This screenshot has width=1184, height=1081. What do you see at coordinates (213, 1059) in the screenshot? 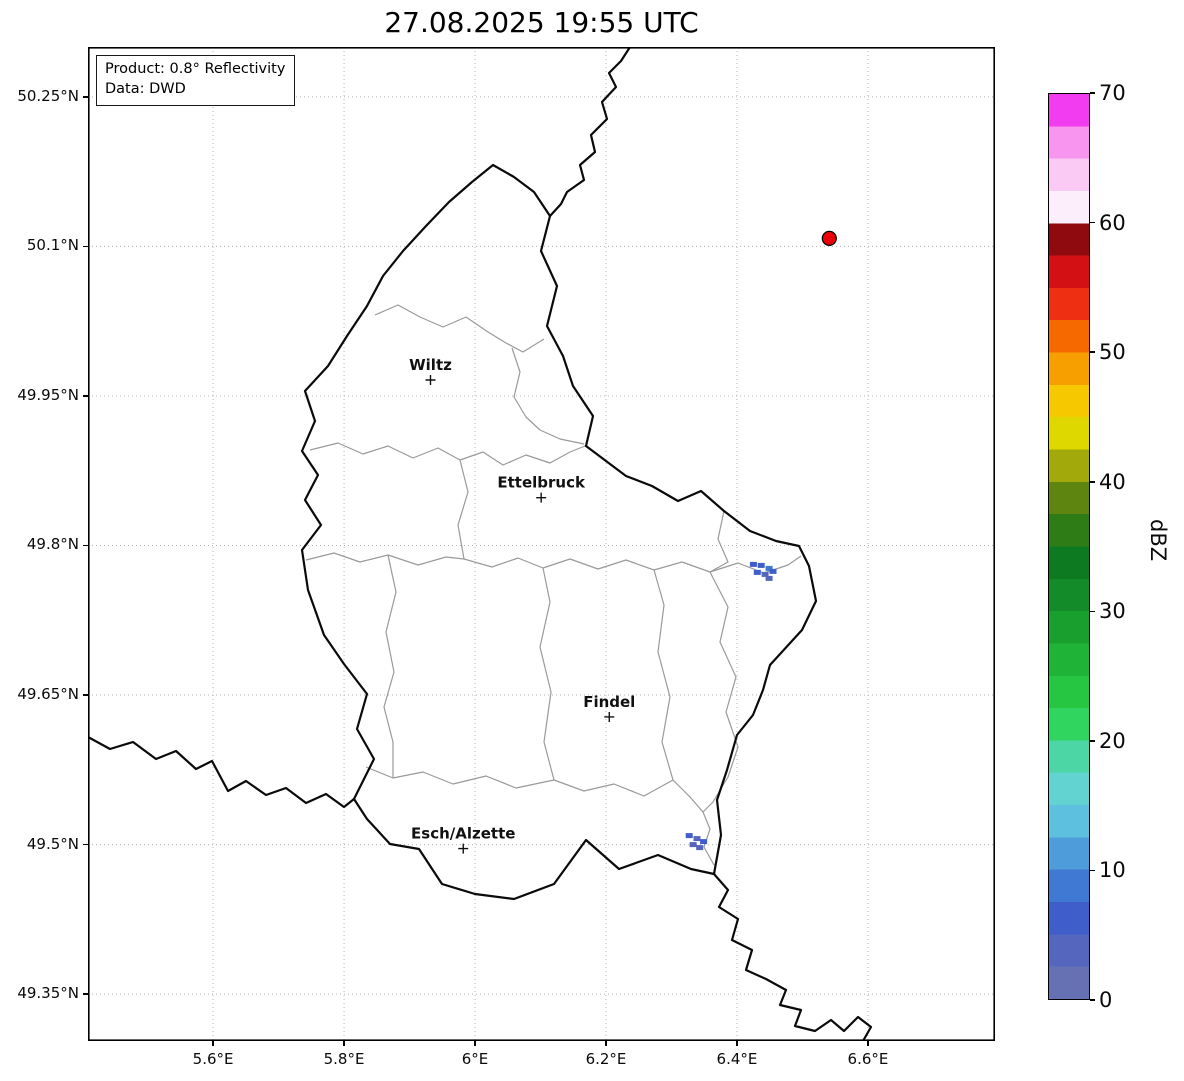
I see `x-tick-label: 5.6°E` at bounding box center [213, 1059].